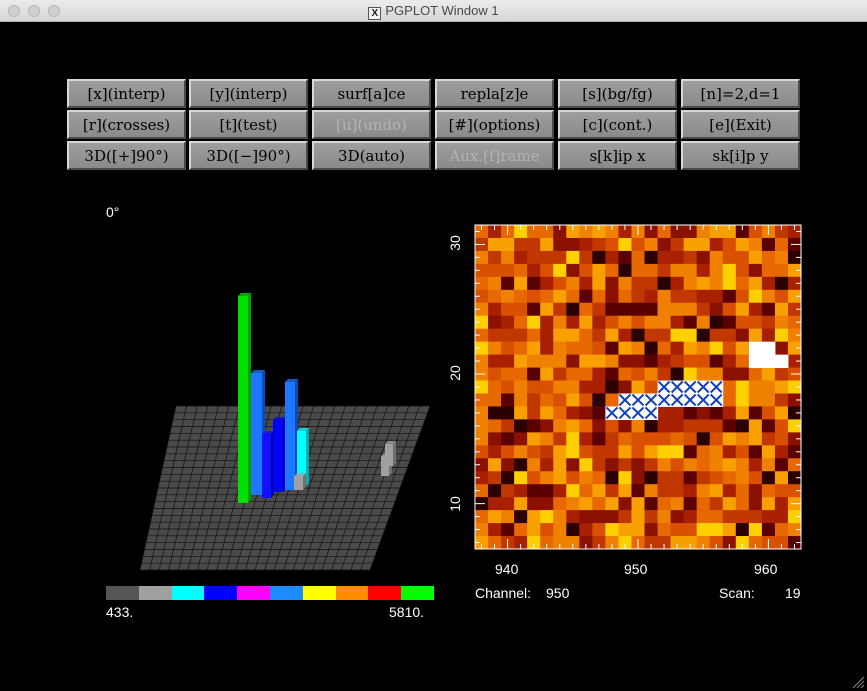  Describe the element at coordinates (248, 124) in the screenshot. I see `button-test: [t](test)` at that location.